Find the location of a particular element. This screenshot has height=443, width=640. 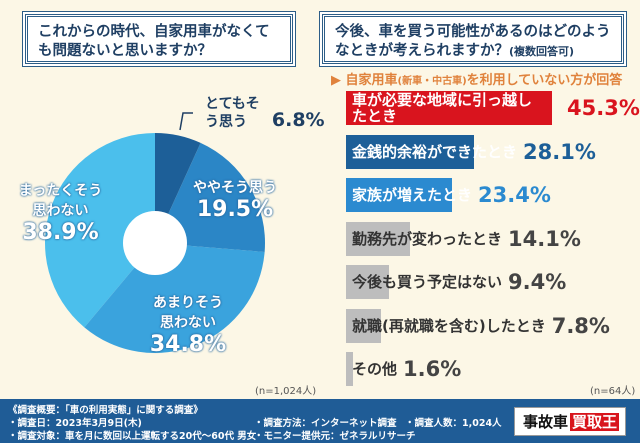

bar-row-0: 車が必要な地域に引っ越したとき 45.3% is located at coordinates (493, 108).